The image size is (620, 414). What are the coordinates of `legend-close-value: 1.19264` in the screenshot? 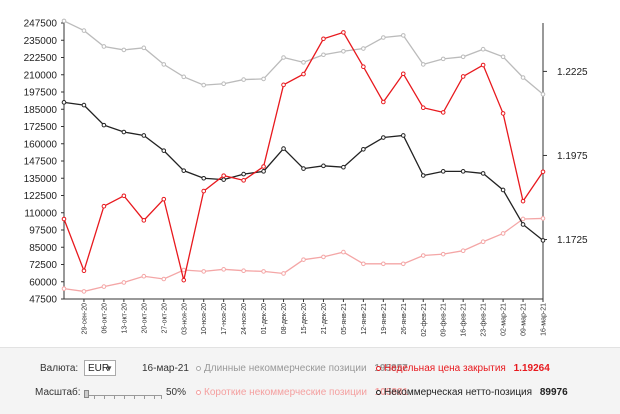 It's located at (531, 368).